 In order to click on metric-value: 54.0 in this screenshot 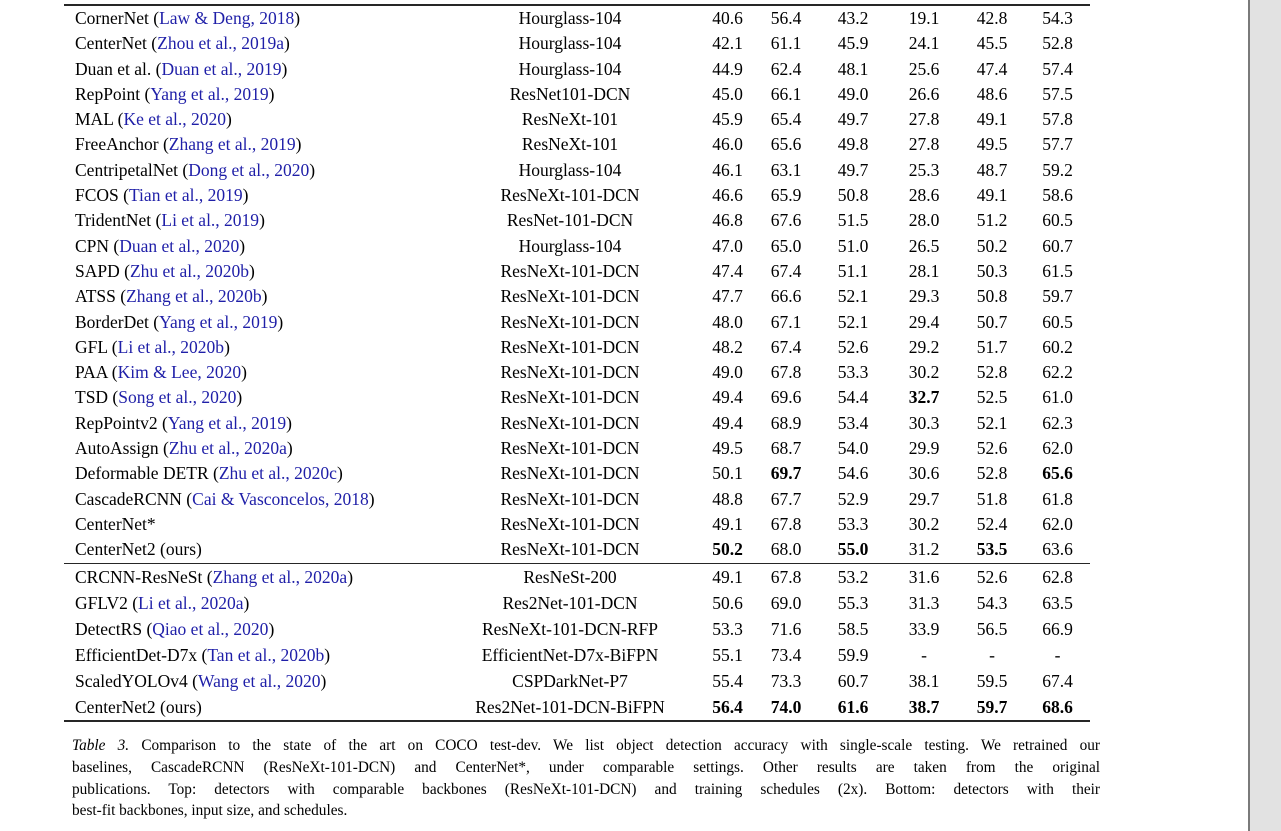, I will do `click(853, 448)`.